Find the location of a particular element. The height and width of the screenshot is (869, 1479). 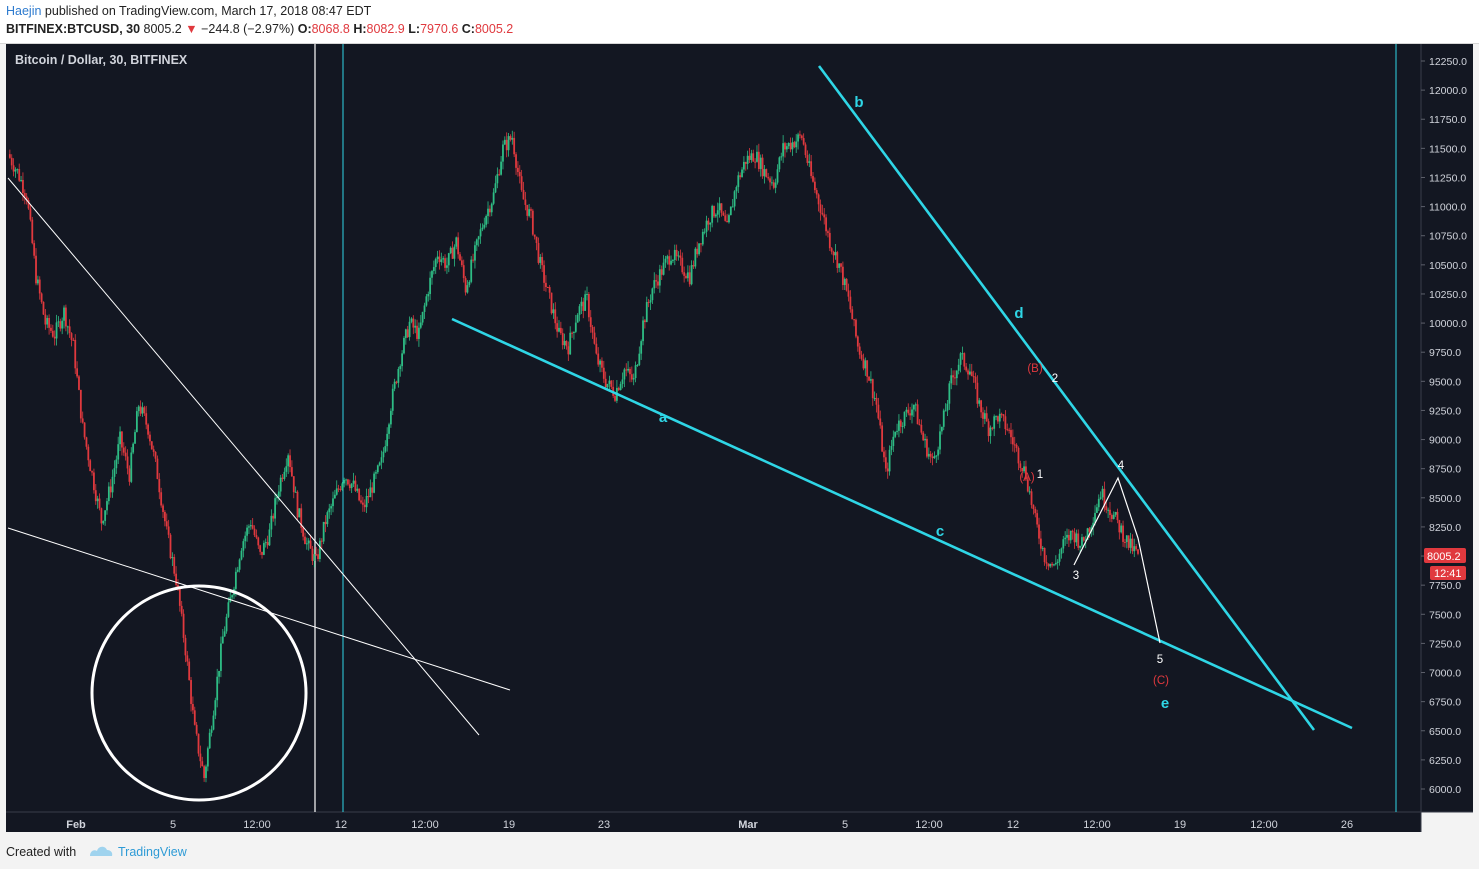

countdown-label: 12:41 is located at coordinates (1448, 574).